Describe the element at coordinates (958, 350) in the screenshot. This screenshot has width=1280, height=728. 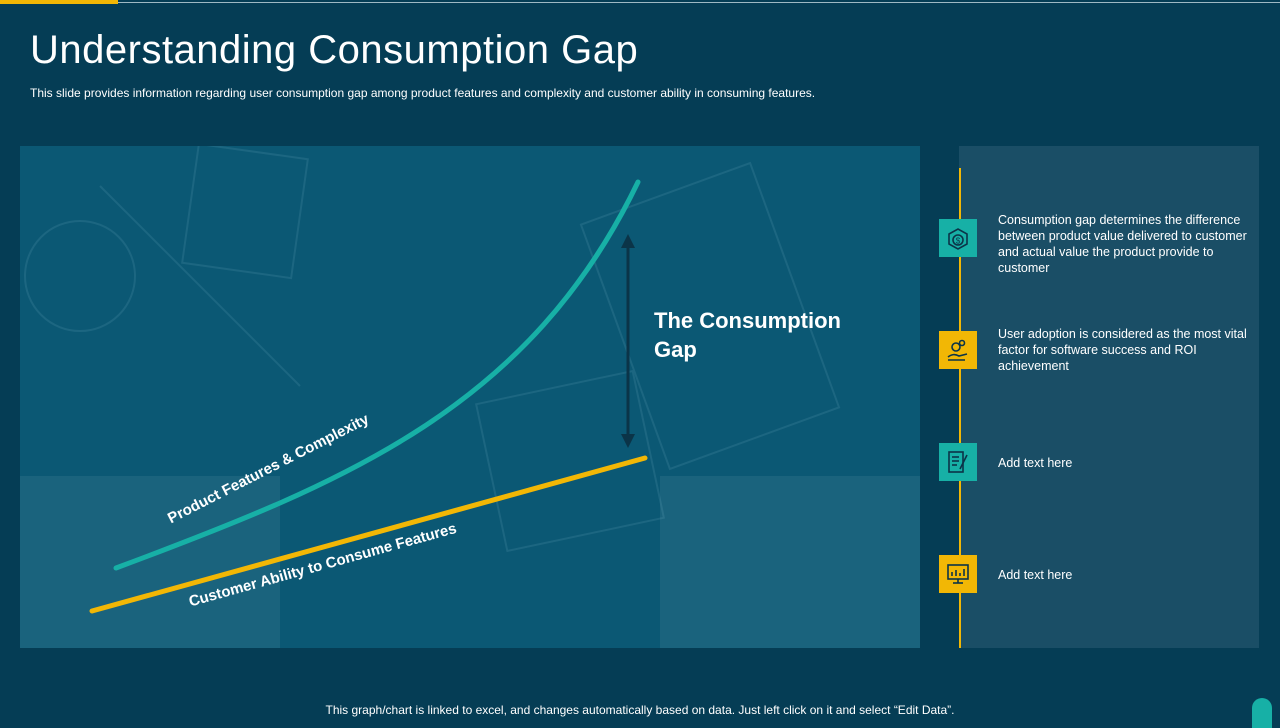
I see `hand-gears-icon` at that location.